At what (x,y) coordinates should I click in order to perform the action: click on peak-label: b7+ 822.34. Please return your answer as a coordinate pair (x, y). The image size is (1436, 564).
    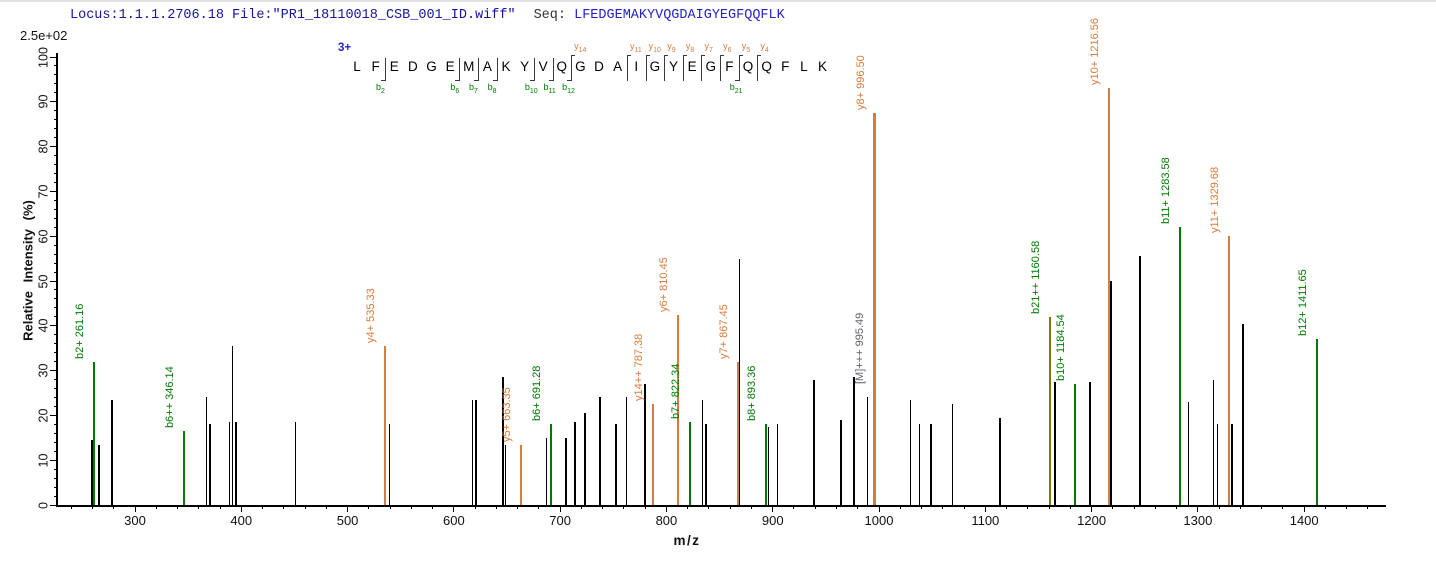
    Looking at the image, I should click on (676, 391).